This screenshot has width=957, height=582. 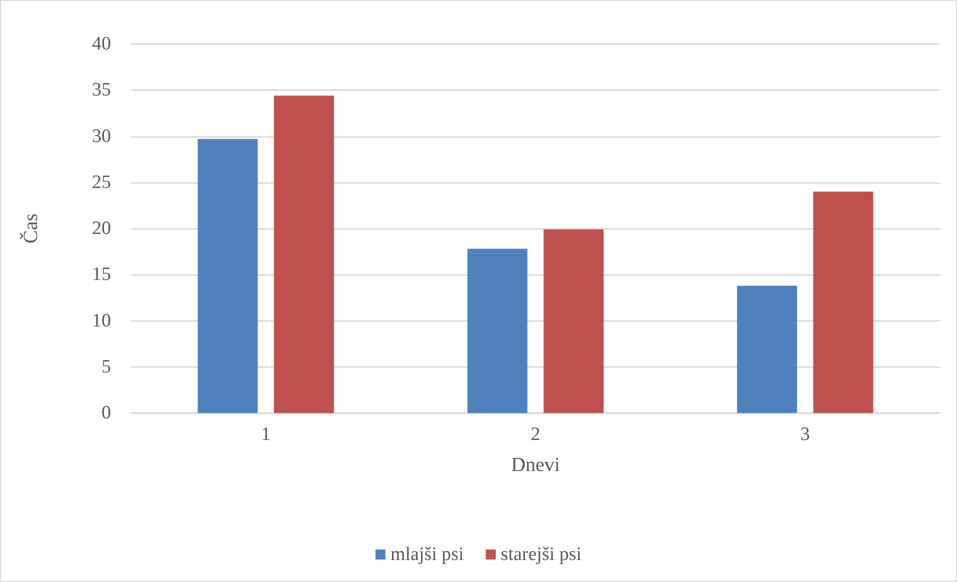 What do you see at coordinates (101, 321) in the screenshot?
I see `y-tick-label: 10` at bounding box center [101, 321].